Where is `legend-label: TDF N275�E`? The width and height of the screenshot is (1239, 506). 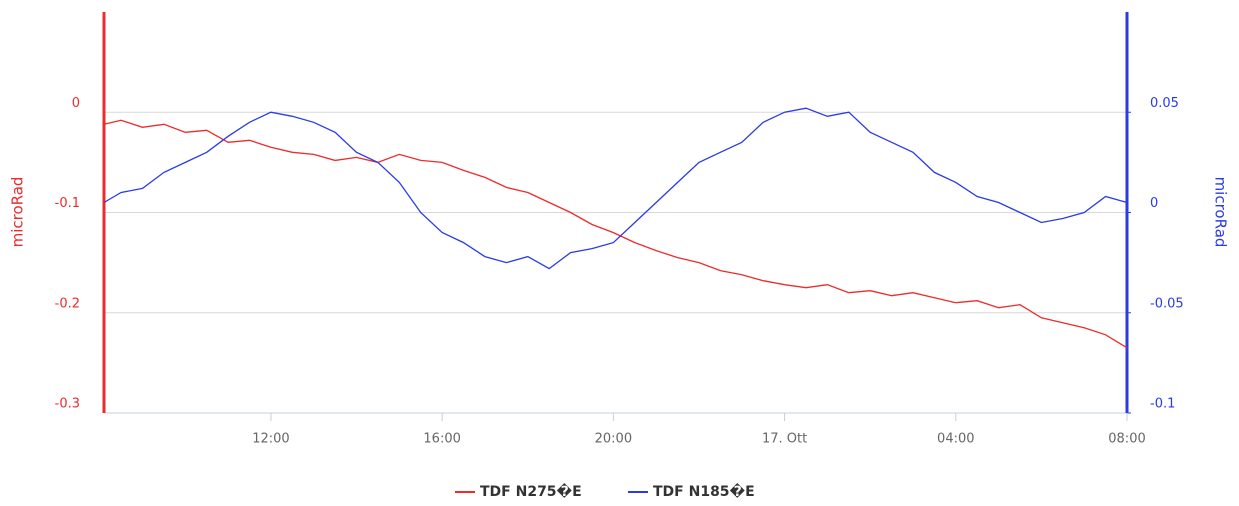 legend-label: TDF N275�E is located at coordinates (531, 491).